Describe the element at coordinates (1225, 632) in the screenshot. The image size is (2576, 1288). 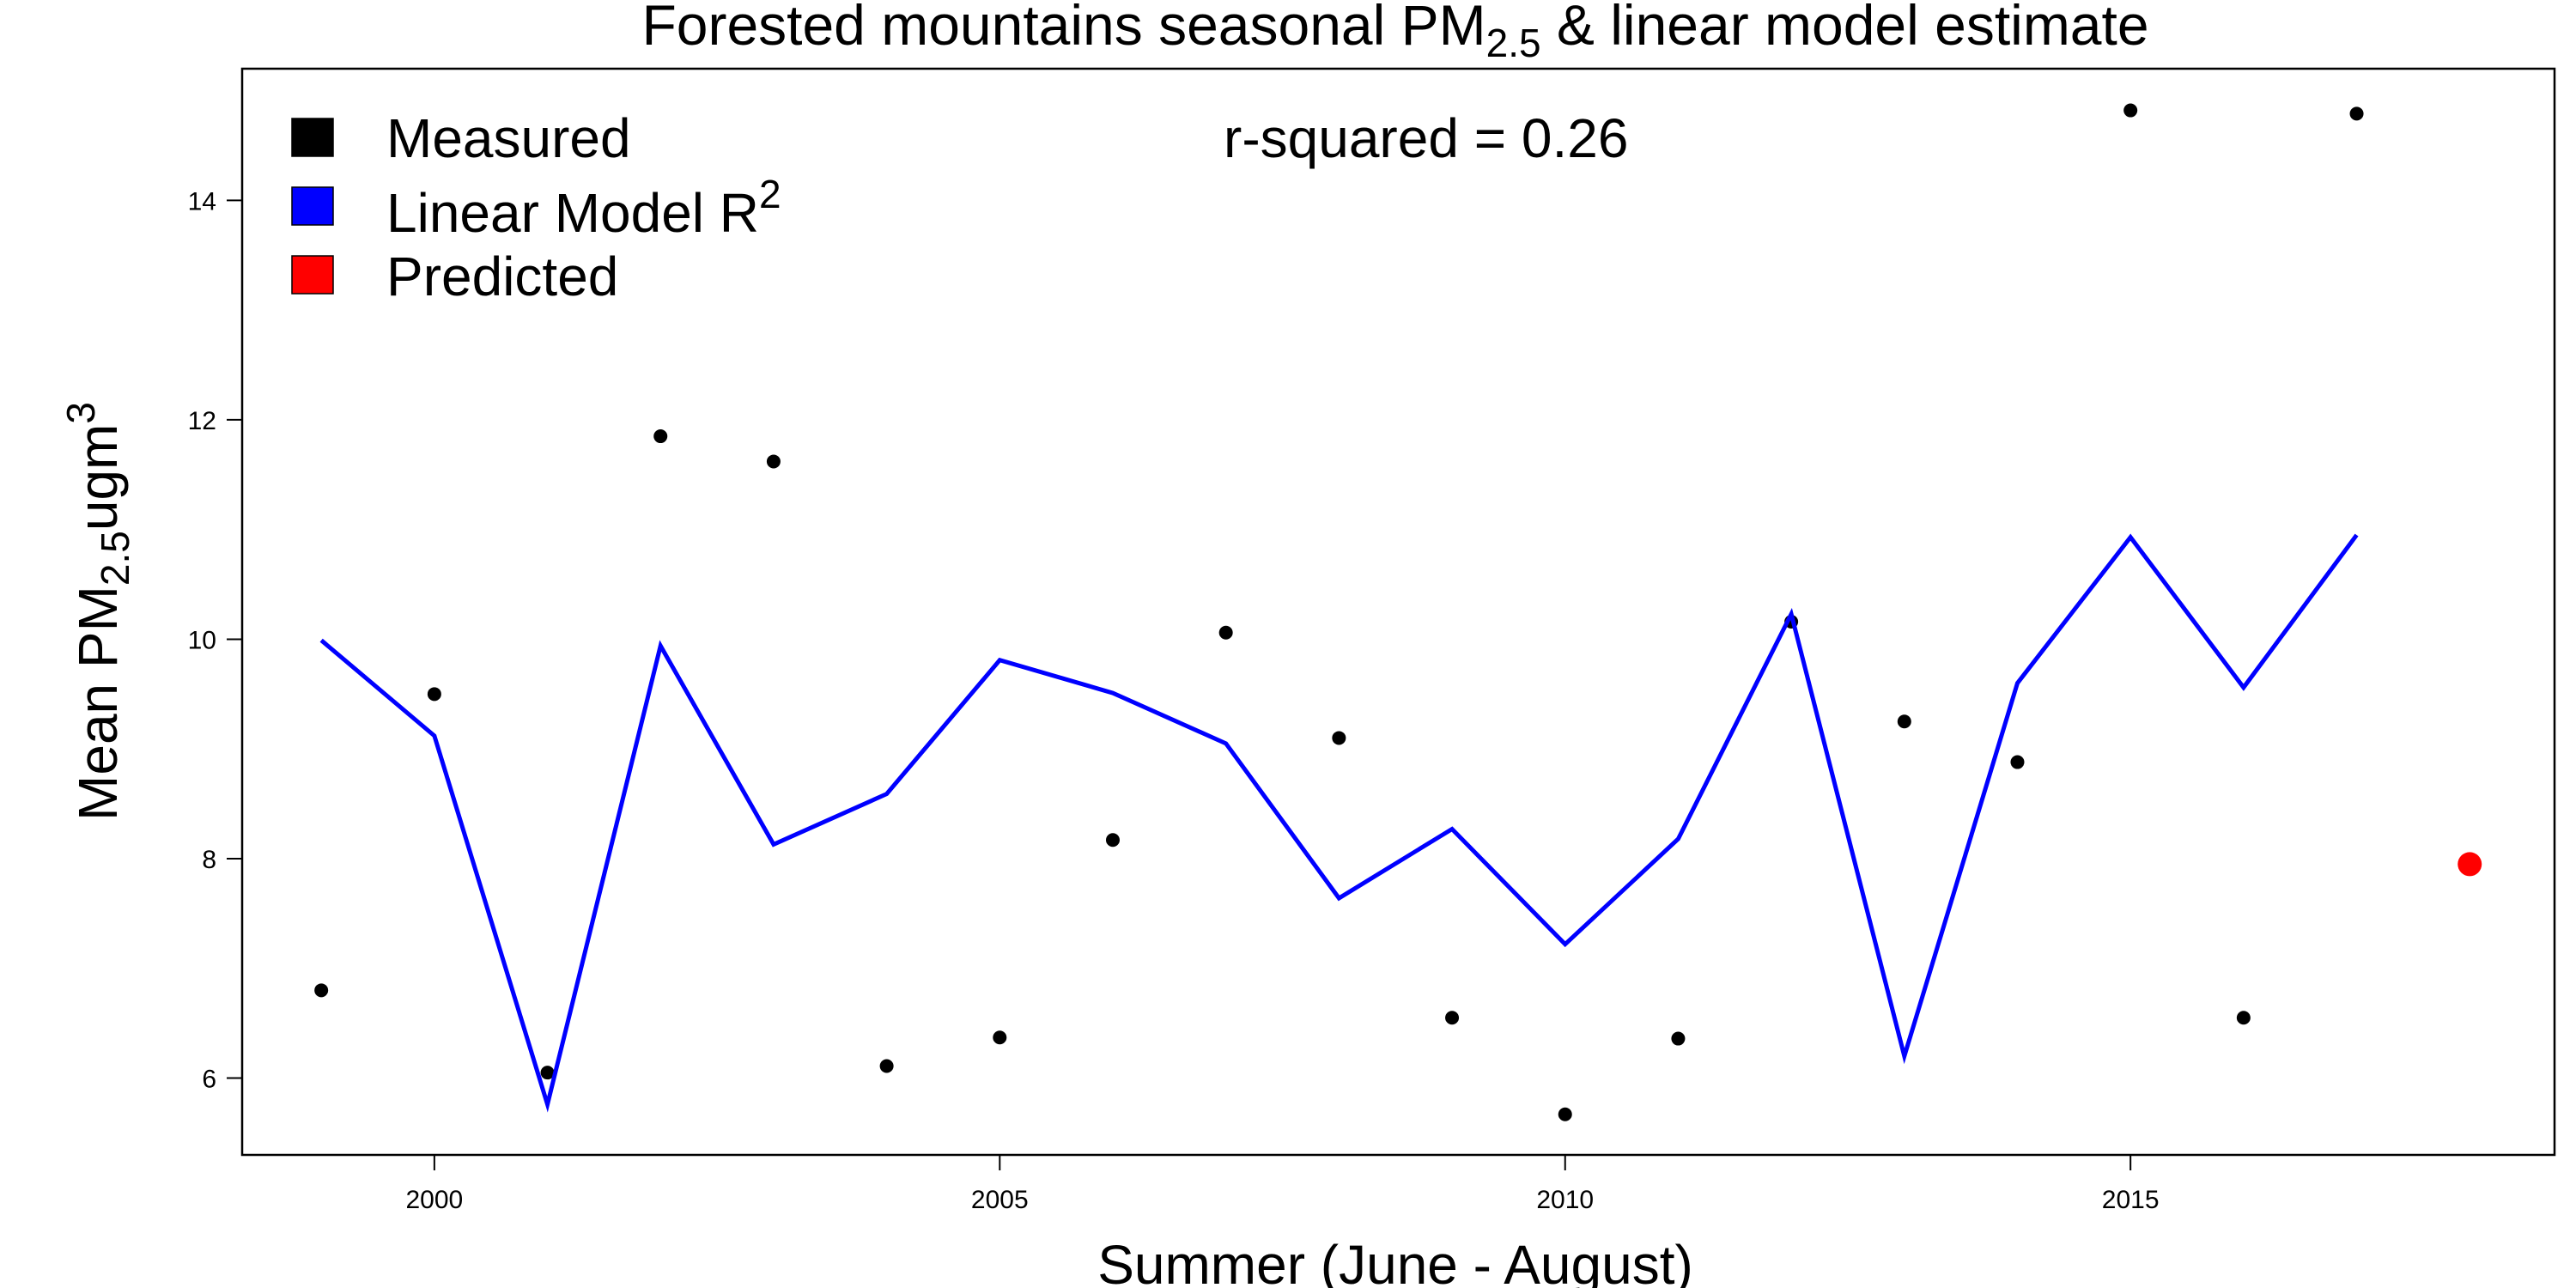
I see `point-measured-2007` at that location.